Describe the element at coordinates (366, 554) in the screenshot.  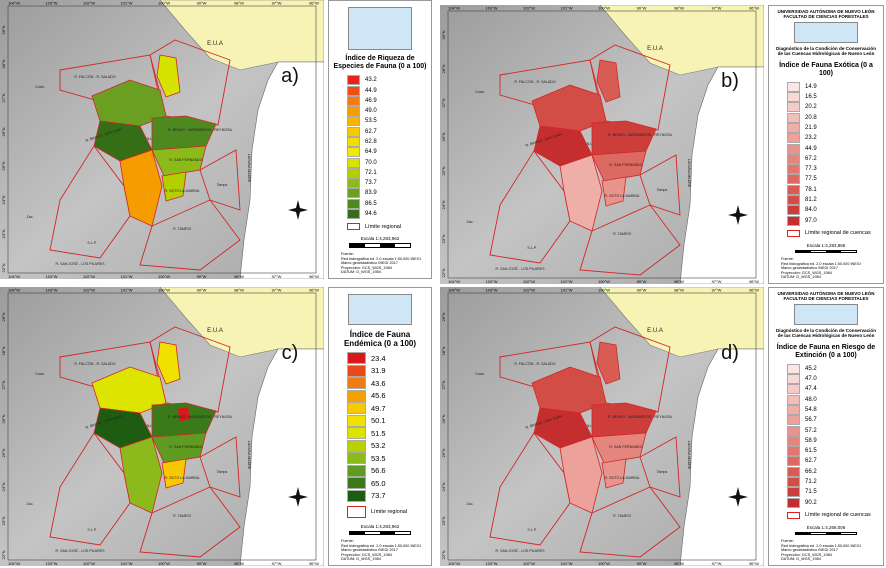
I see `note: Proyección: GCS_WGS_1984` at that location.